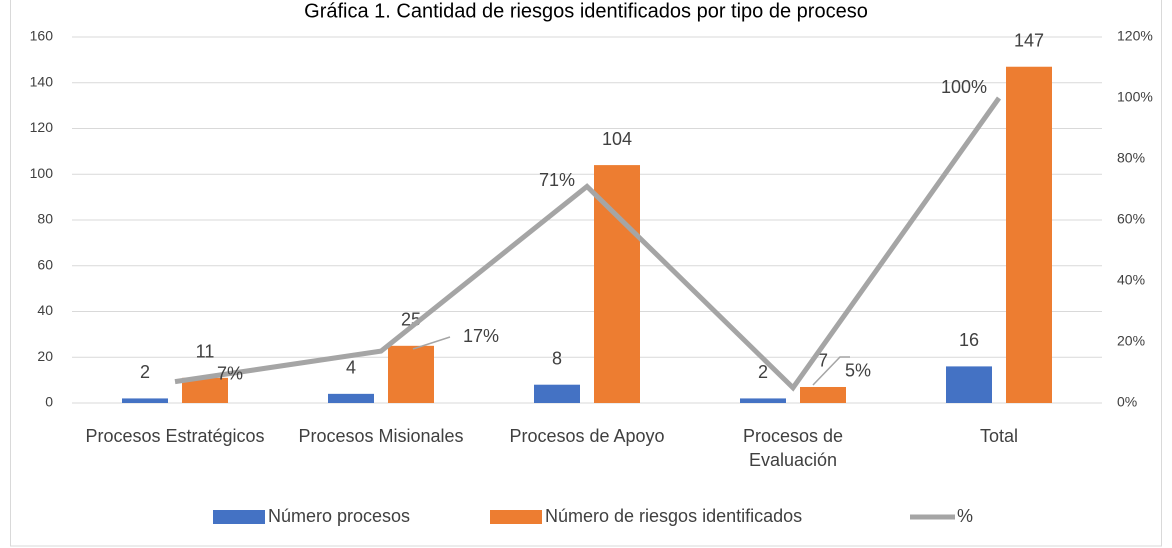 The height and width of the screenshot is (548, 1172). I want to click on y-tick-label: 80, so click(45, 219).